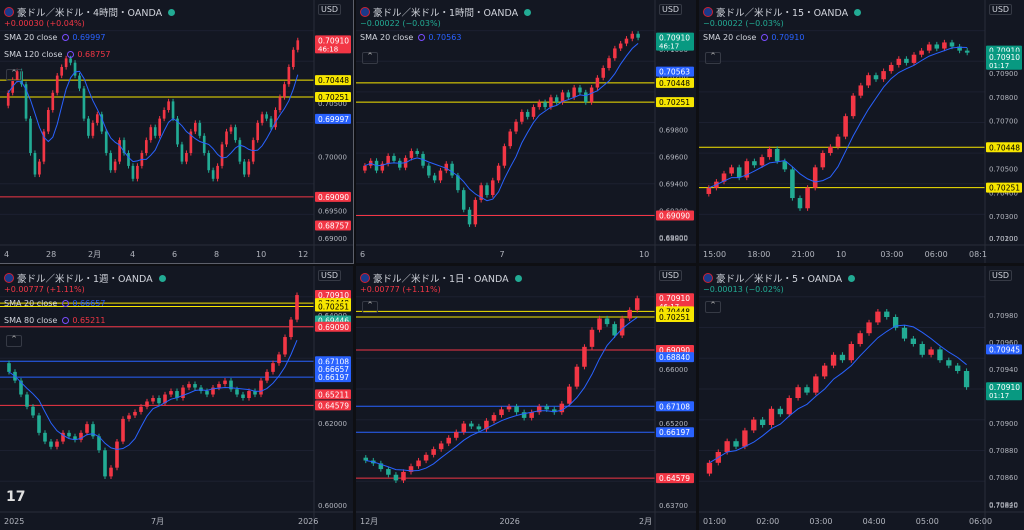  I want to click on time-tick-label: 10, so click(261, 254).